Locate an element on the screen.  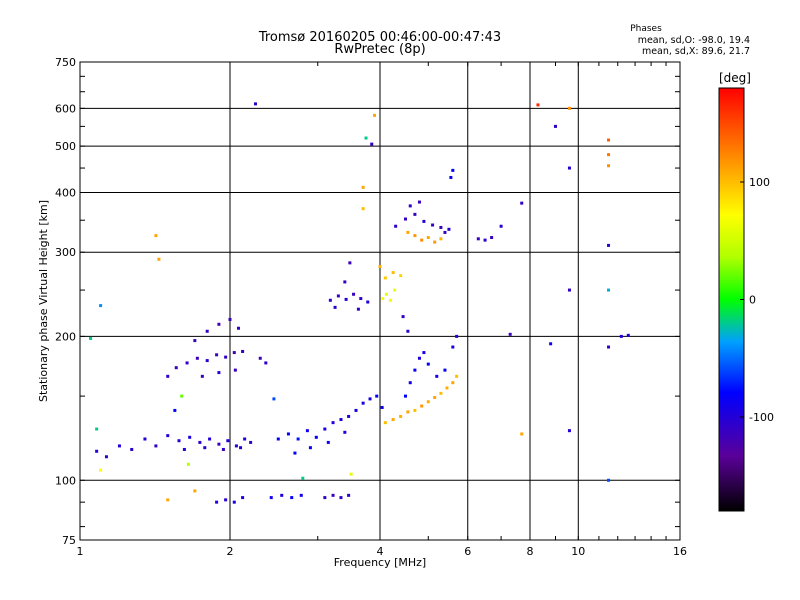
y-tick-label: 100 is located at coordinates (65, 480).